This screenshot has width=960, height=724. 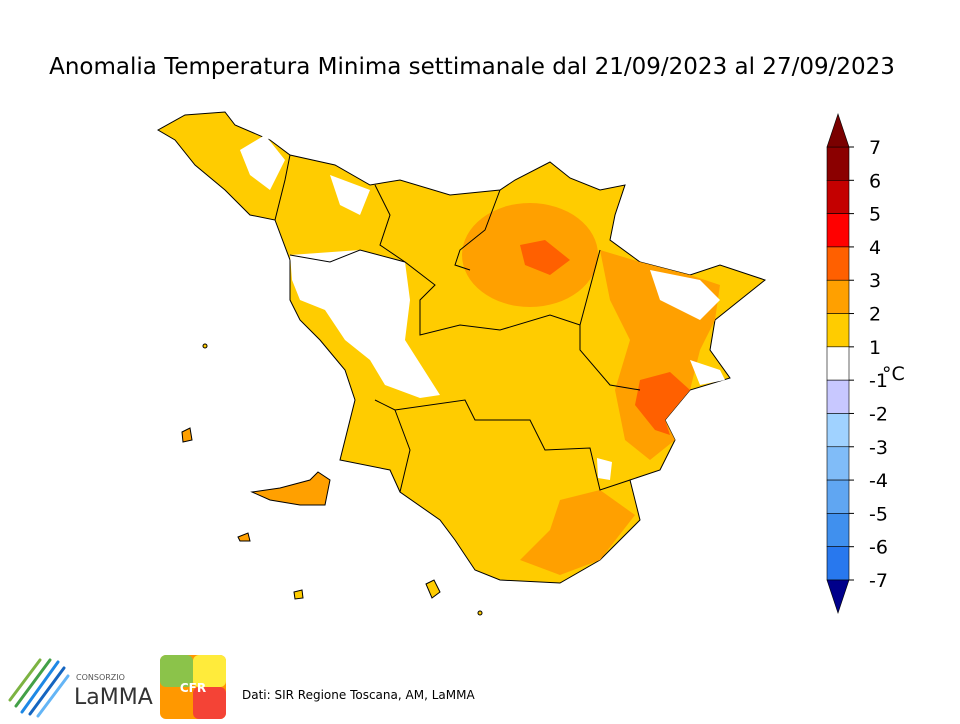 What do you see at coordinates (113, 697) in the screenshot?
I see `logo-text: LaMMA` at bounding box center [113, 697].